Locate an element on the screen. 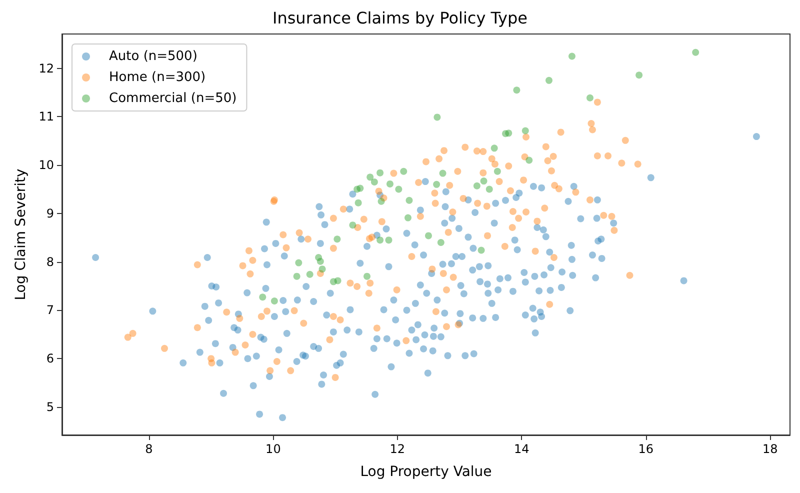 The image size is (800, 493). x-tick-label: 8 is located at coordinates (149, 449).